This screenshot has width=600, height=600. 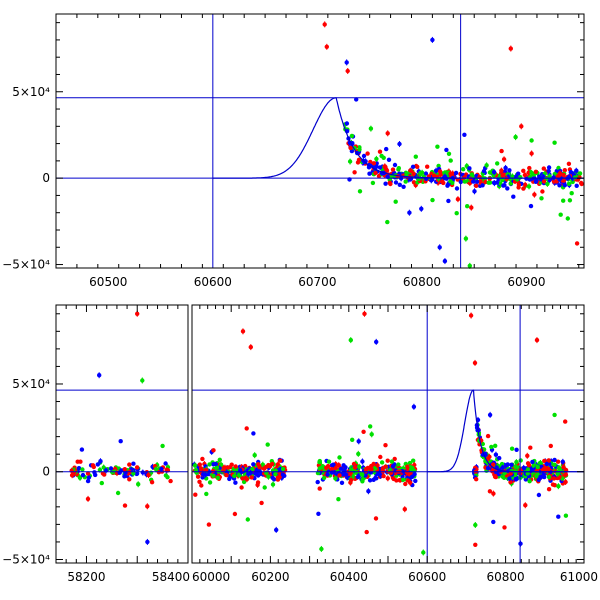 I want to click on bottom-x-tick-label-5: 60600, so click(x=427, y=577).